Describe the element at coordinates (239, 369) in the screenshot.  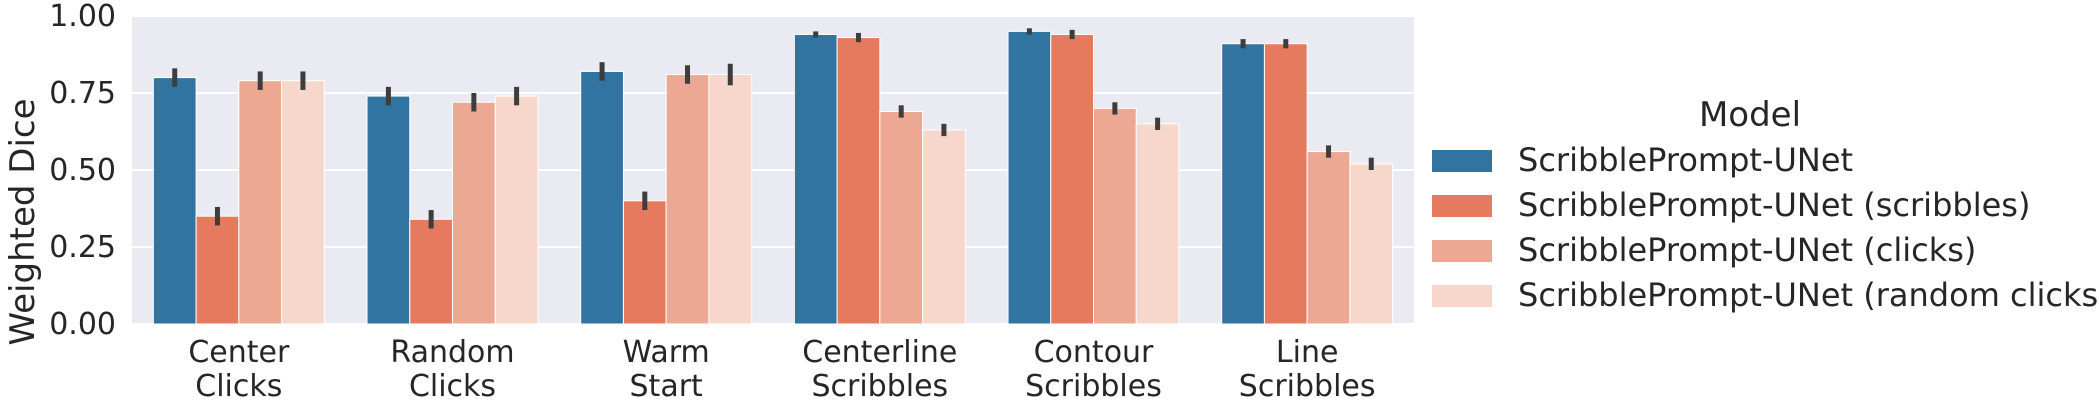
I see `x-tick-label: Center Clicks` at that location.